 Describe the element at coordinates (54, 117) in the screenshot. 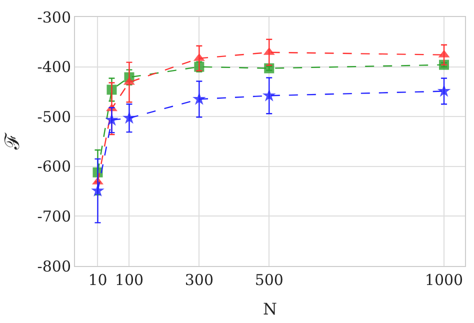

I see `y-tick-label: -500` at that location.